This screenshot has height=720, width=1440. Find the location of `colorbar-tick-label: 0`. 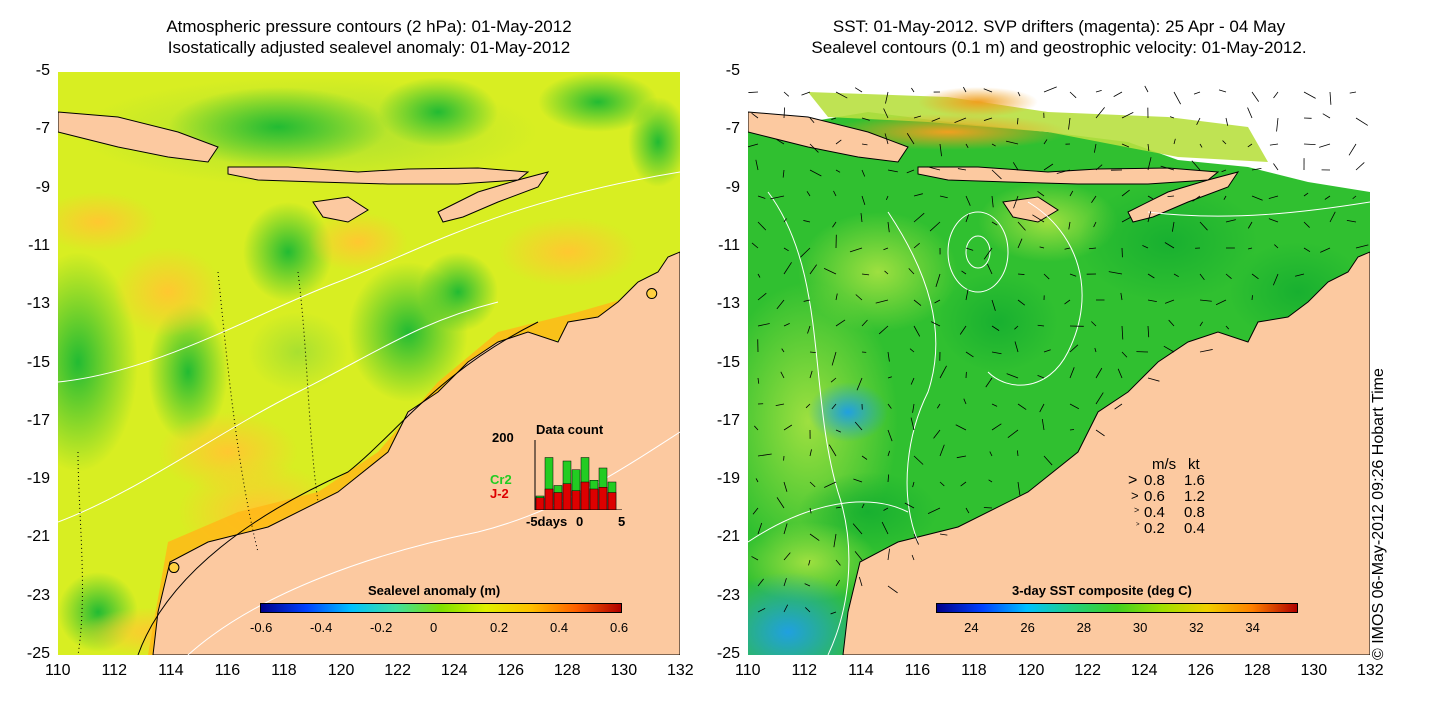

colorbar-tick-label: 0 is located at coordinates (434, 627).